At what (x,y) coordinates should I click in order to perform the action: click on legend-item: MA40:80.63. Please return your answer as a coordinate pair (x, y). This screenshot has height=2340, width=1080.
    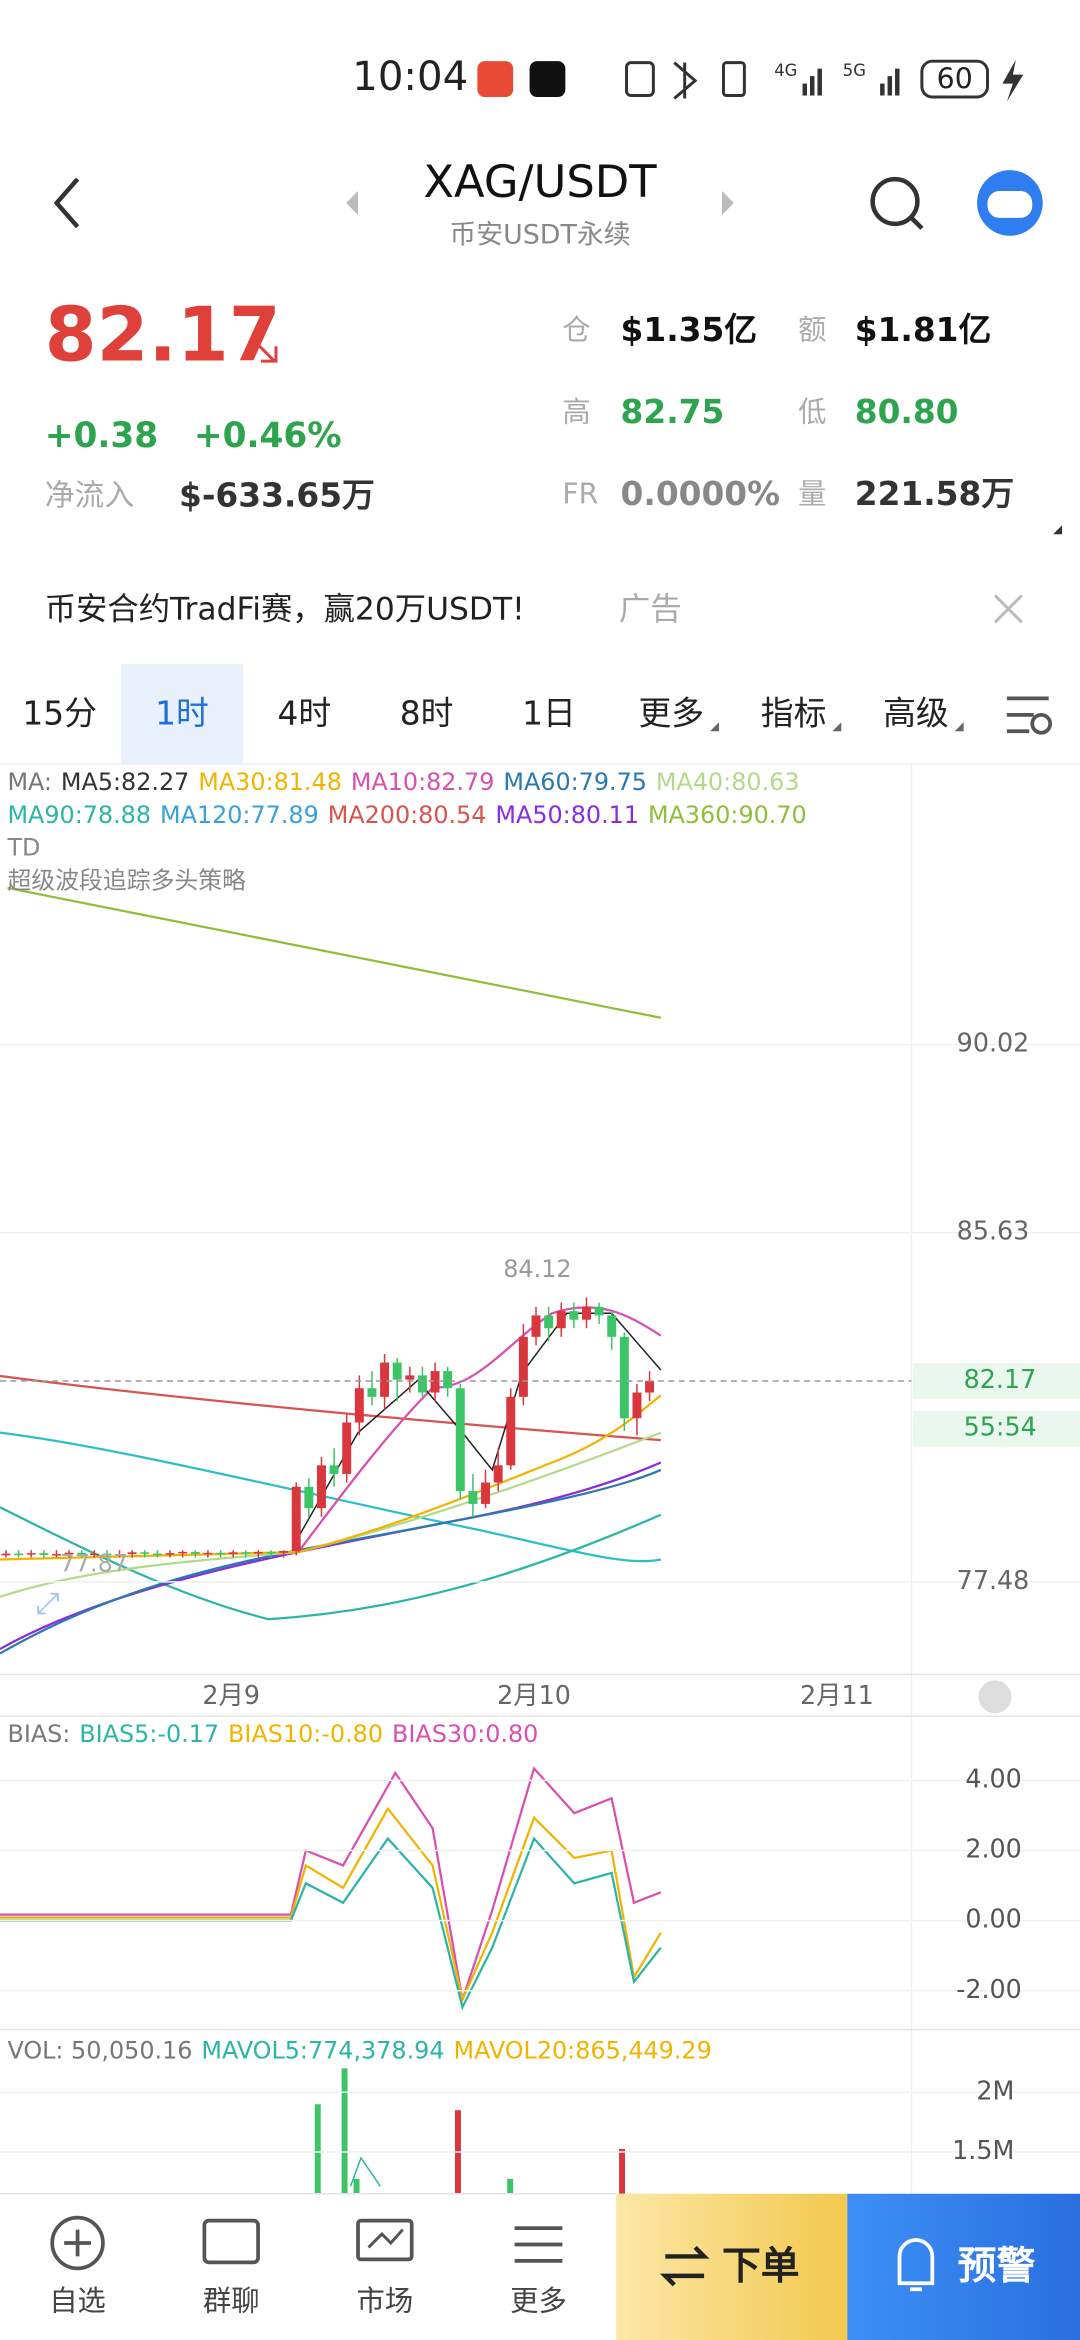
    Looking at the image, I should click on (728, 782).